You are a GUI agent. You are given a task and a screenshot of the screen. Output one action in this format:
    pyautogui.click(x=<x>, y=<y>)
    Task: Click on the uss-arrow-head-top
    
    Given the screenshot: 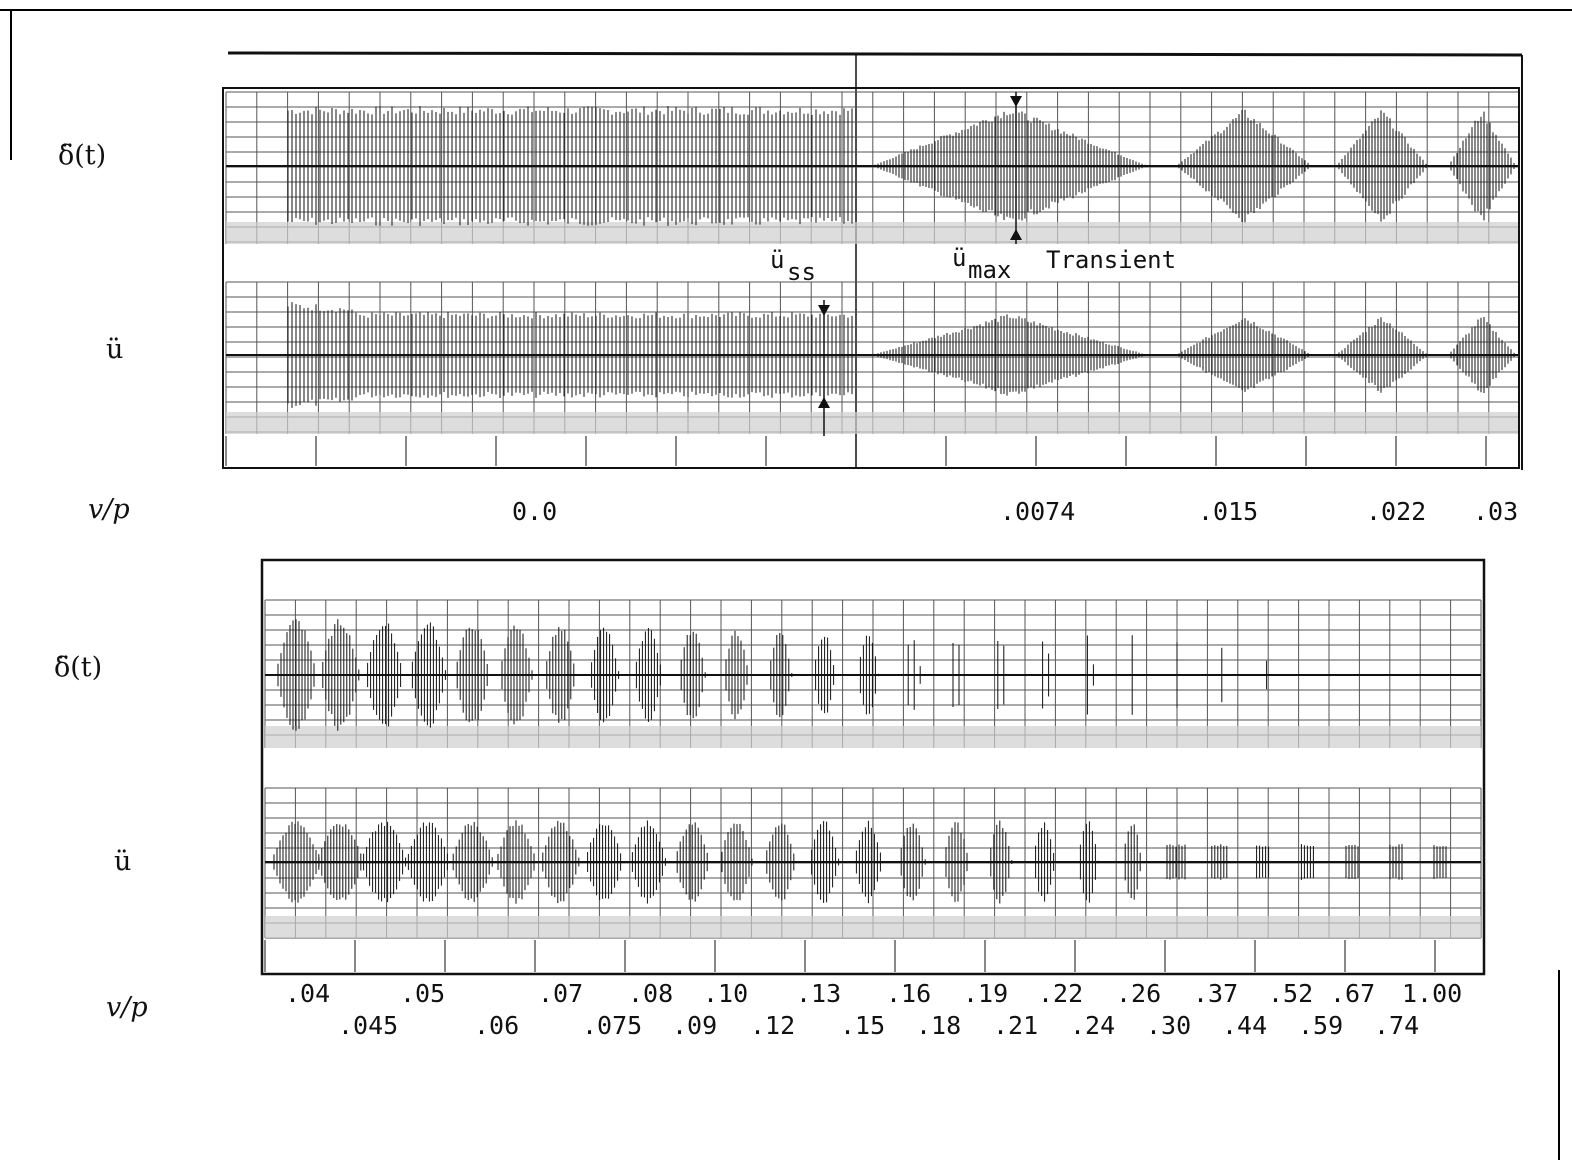 What is the action you would take?
    pyautogui.click(x=824, y=310)
    